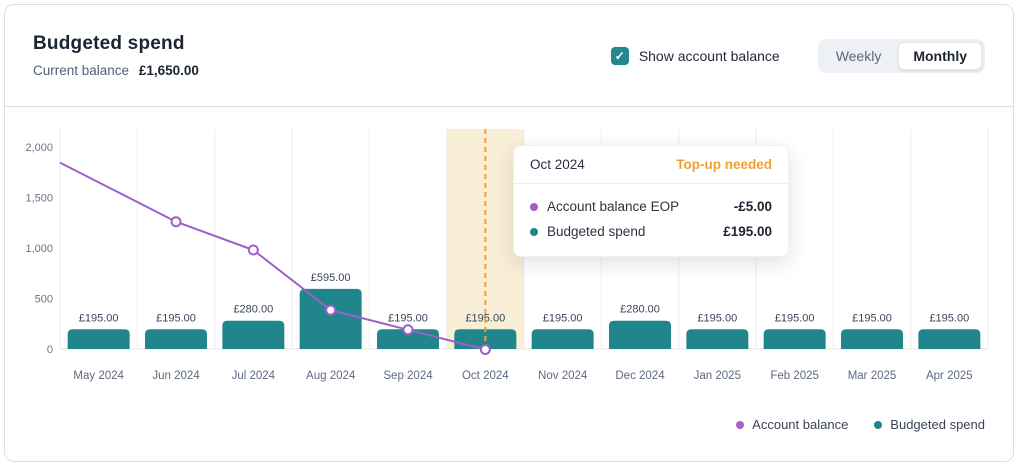 This screenshot has height=467, width=1018. What do you see at coordinates (794, 339) in the screenshot?
I see `bar-feb-2025` at bounding box center [794, 339].